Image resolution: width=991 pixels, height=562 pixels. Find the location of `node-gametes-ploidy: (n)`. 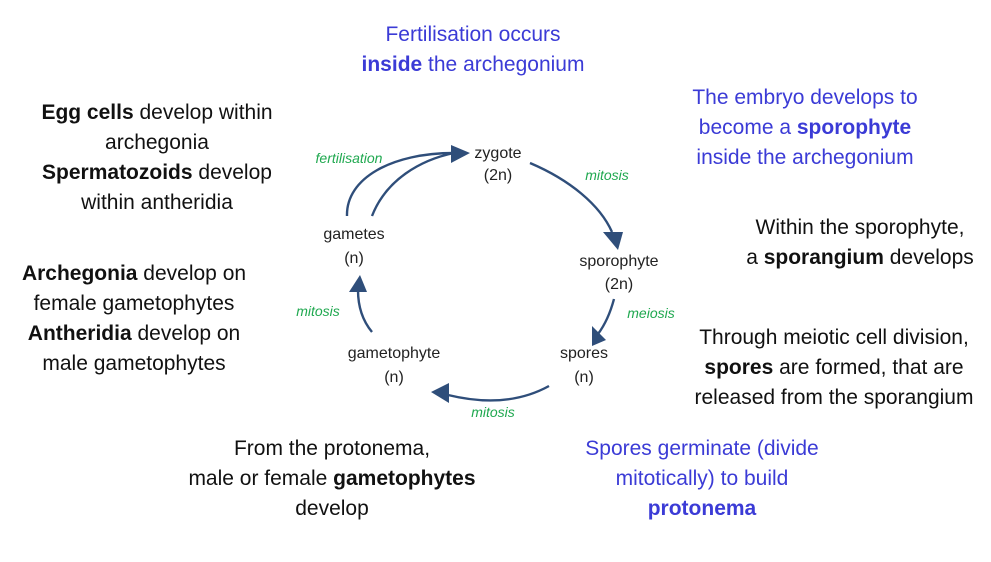

node-gametes-ploidy: (n) is located at coordinates (354, 258).